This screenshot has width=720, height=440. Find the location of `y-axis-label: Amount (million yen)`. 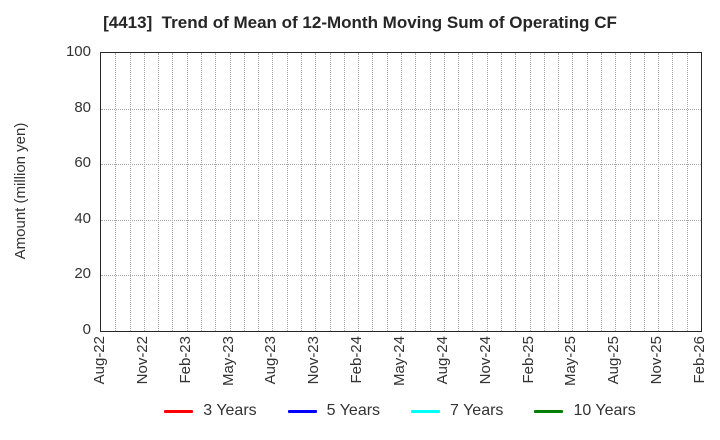

y-axis-label: Amount (million yen) is located at coordinates (20, 191).